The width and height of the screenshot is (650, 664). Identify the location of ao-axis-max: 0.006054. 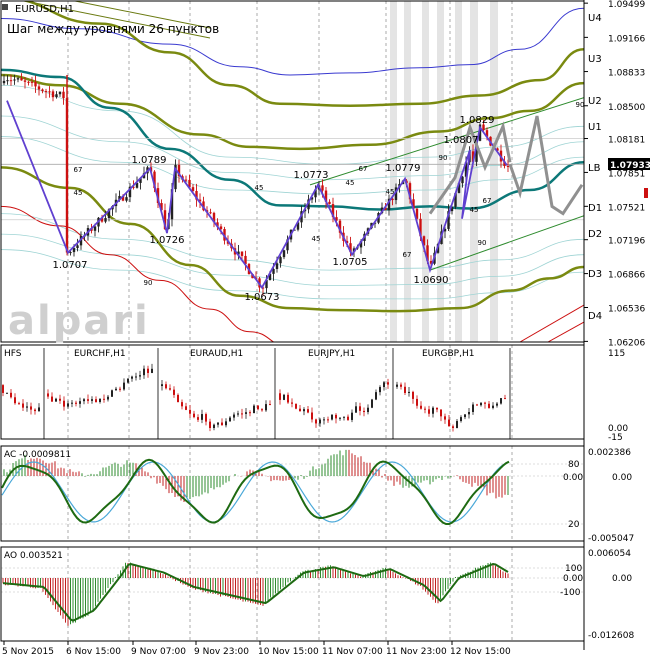
(609, 554).